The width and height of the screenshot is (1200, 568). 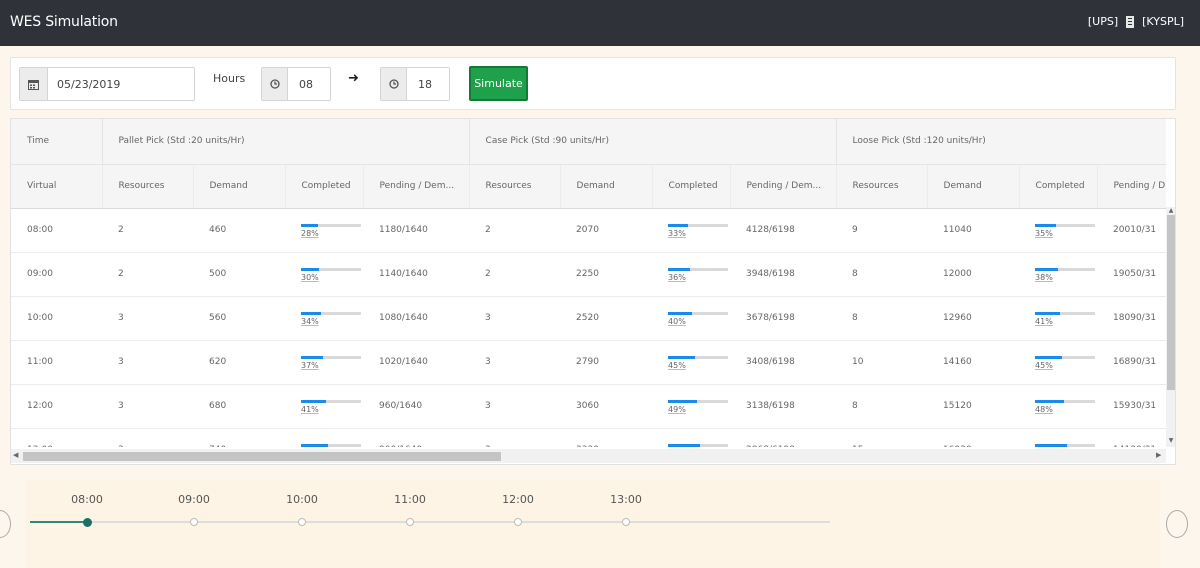 I want to click on timeline-label: 09:00, so click(x=194, y=499).